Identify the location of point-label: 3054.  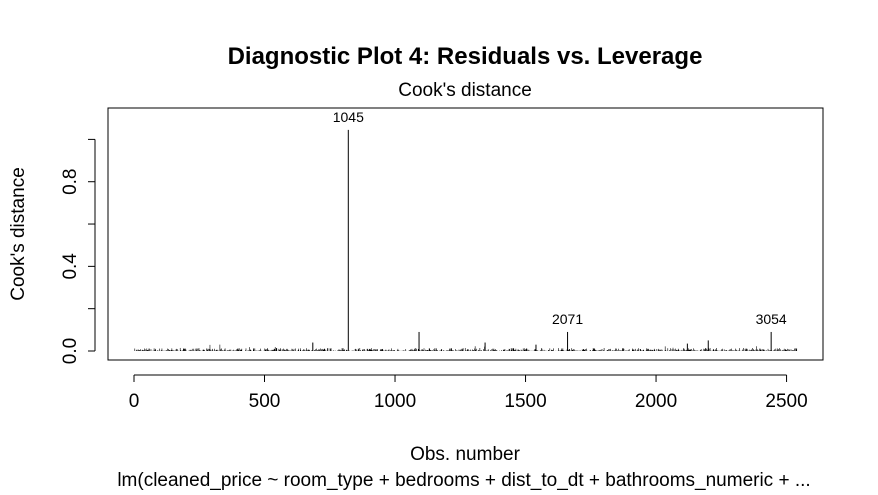
(771, 319).